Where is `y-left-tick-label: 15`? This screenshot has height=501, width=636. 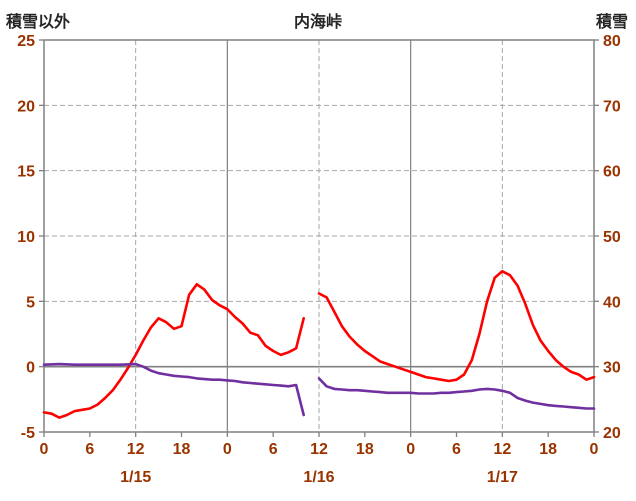
y-left-tick-label: 15 is located at coordinates (26, 172).